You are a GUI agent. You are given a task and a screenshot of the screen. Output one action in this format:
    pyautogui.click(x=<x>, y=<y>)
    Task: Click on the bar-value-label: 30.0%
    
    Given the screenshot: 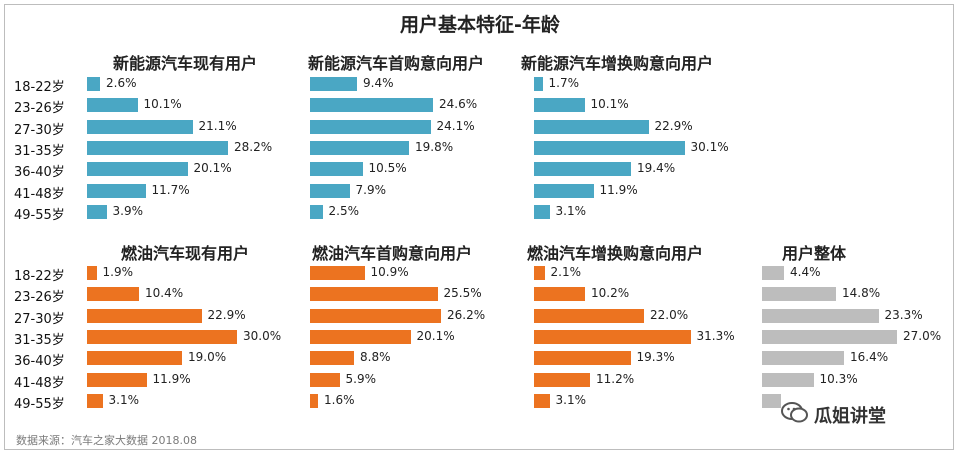 What is the action you would take?
    pyautogui.click(x=262, y=335)
    